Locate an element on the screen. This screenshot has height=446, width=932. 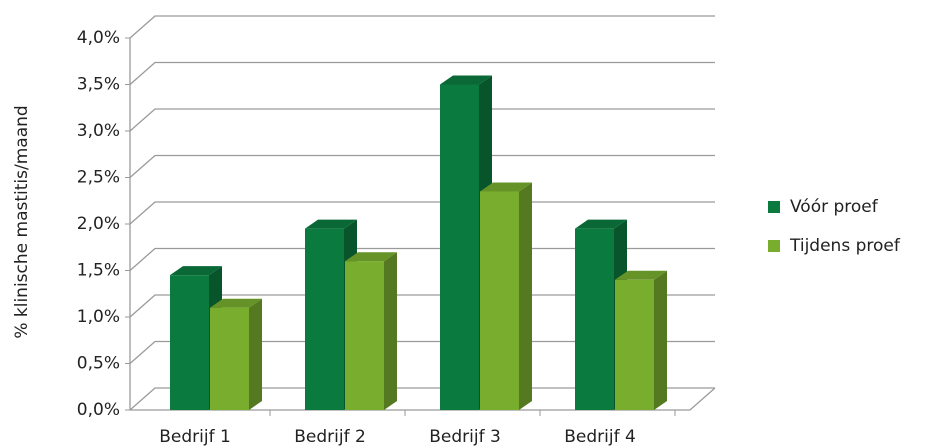
legend-label: Vóór proef is located at coordinates (834, 207).